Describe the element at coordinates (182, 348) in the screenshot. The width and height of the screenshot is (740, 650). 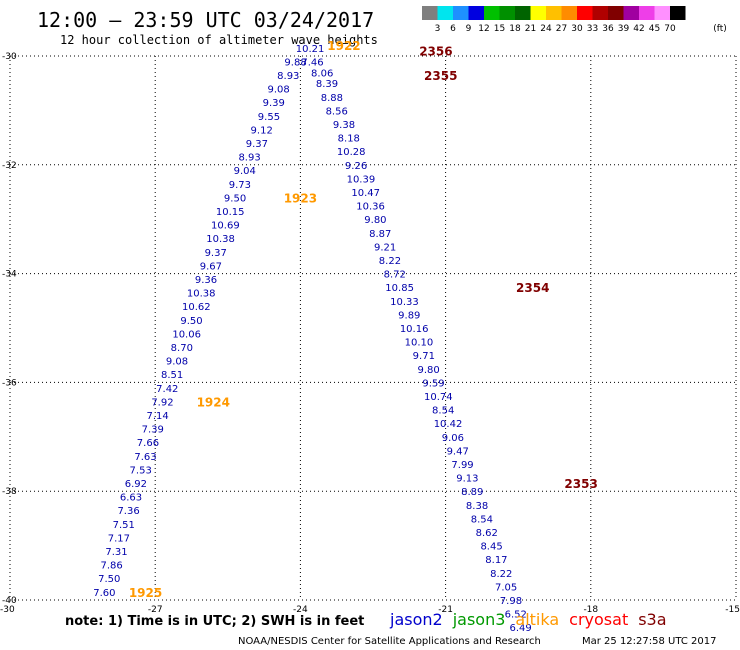
I see `wave-height-label: 8.70` at that location.